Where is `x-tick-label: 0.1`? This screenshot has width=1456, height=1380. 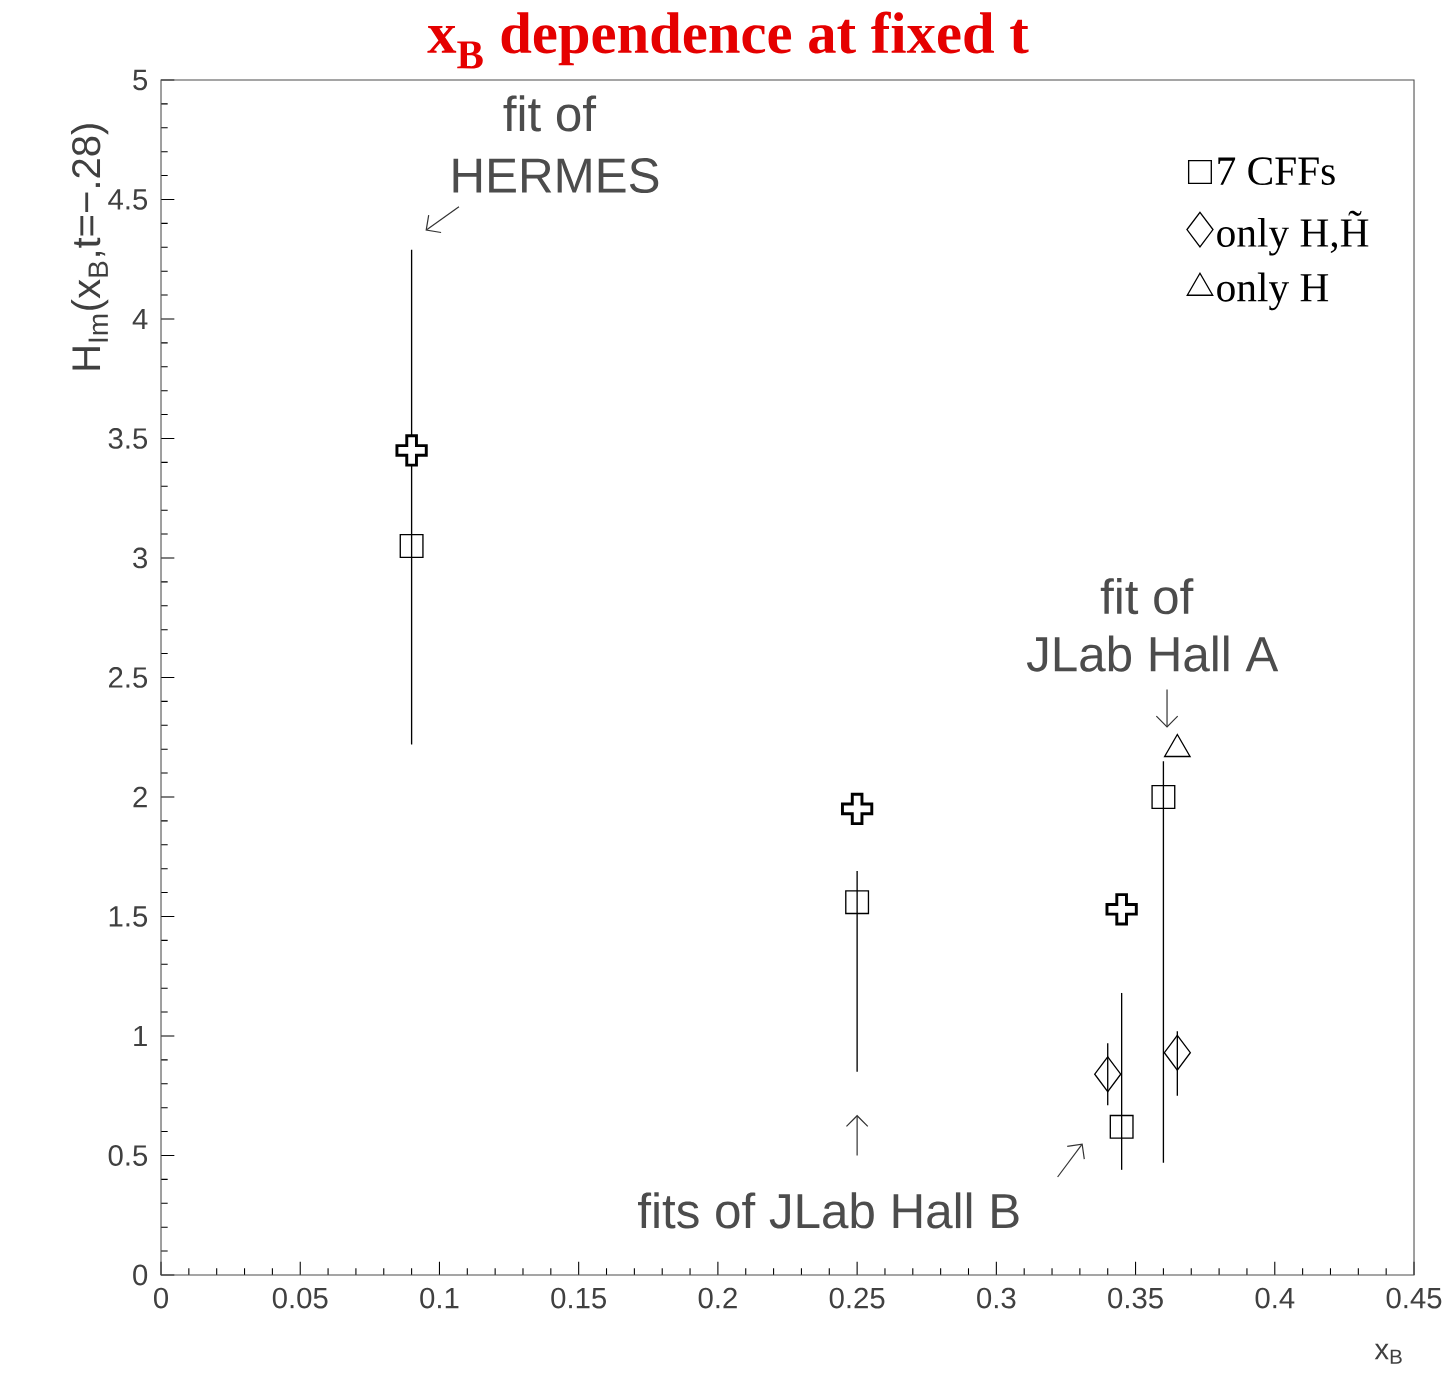
x-tick-label: 0.1 is located at coordinates (439, 1298).